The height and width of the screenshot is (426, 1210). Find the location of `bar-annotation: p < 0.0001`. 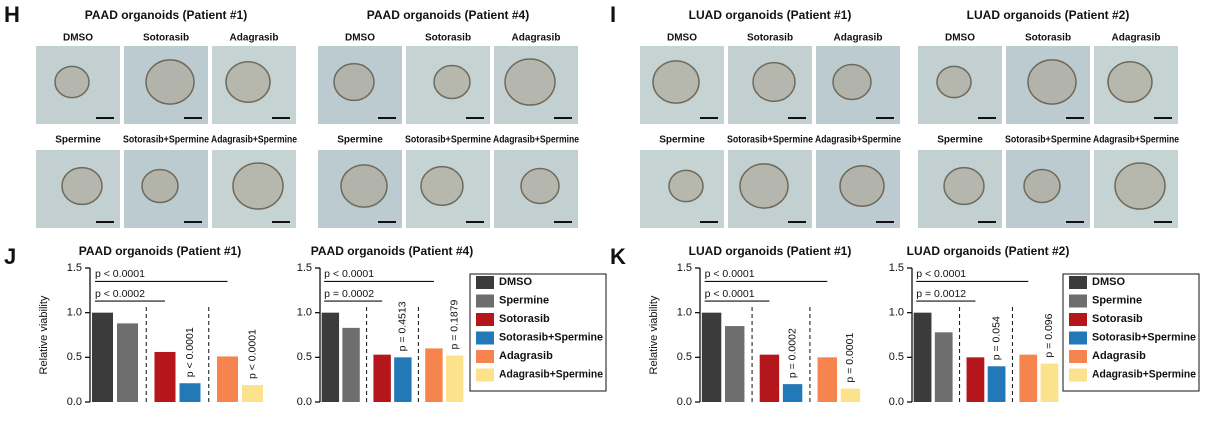

bar-annotation: p < 0.0001 is located at coordinates (190, 352).